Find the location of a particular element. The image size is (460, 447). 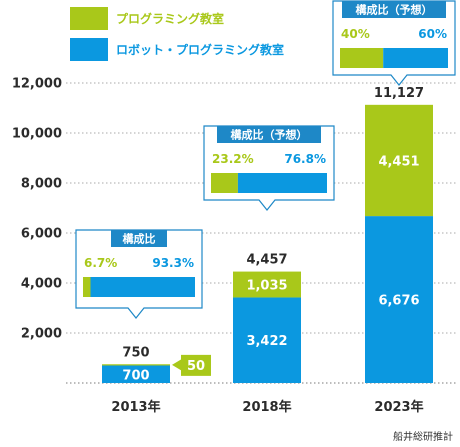

callout-box is located at coordinates (196, 365).